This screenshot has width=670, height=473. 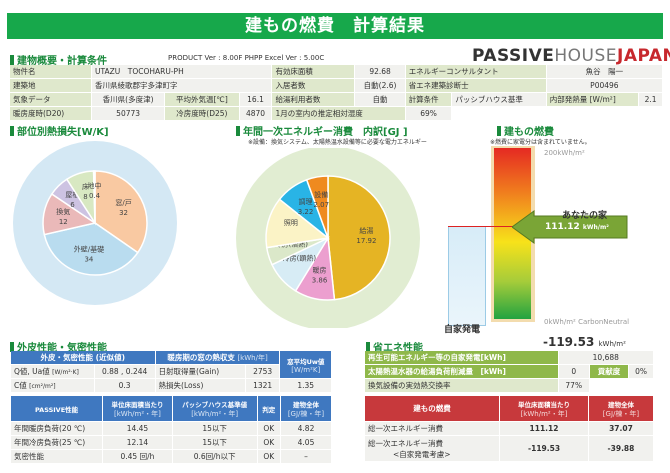 What do you see at coordinates (366, 241) in the screenshot?
I see `pie-value: 17.92` at bounding box center [366, 241].